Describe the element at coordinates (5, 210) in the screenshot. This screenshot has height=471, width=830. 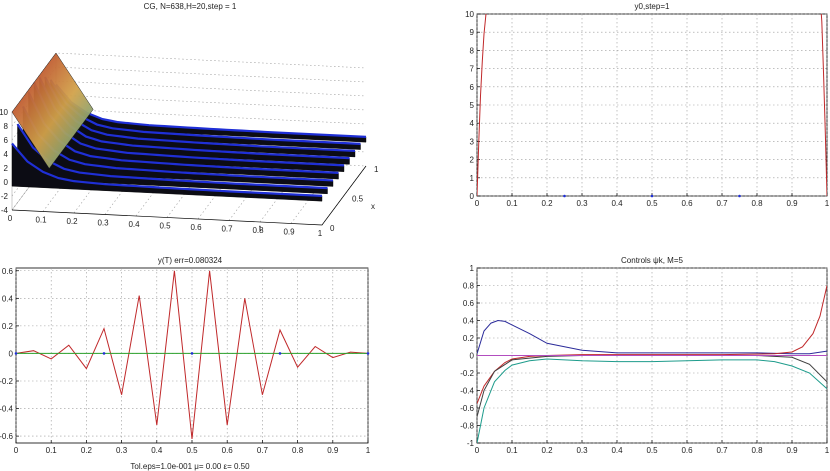
I see `surface-ztick-label: -4` at that location.